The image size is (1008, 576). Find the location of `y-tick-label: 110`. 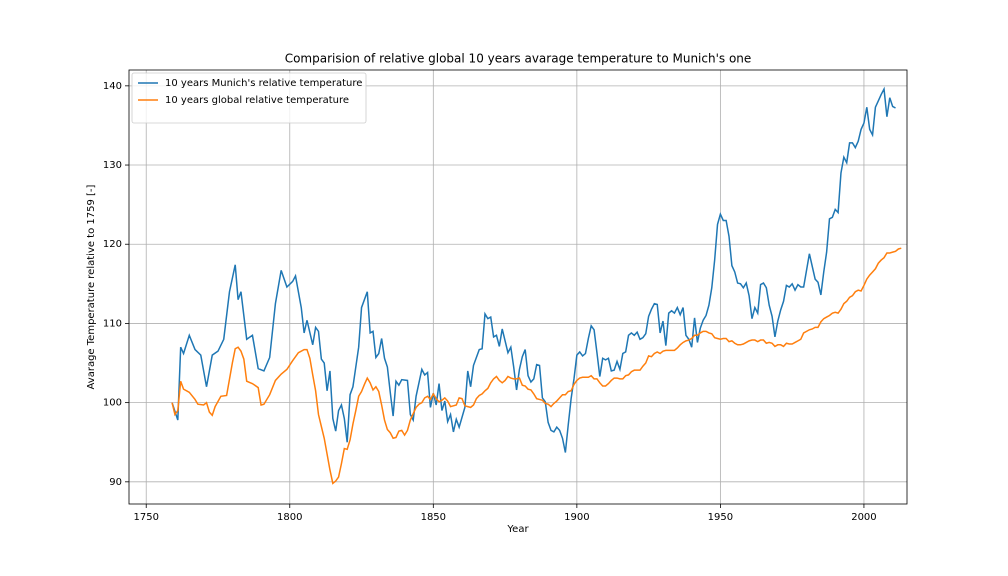

y-tick-label: 110 is located at coordinates (112, 323).